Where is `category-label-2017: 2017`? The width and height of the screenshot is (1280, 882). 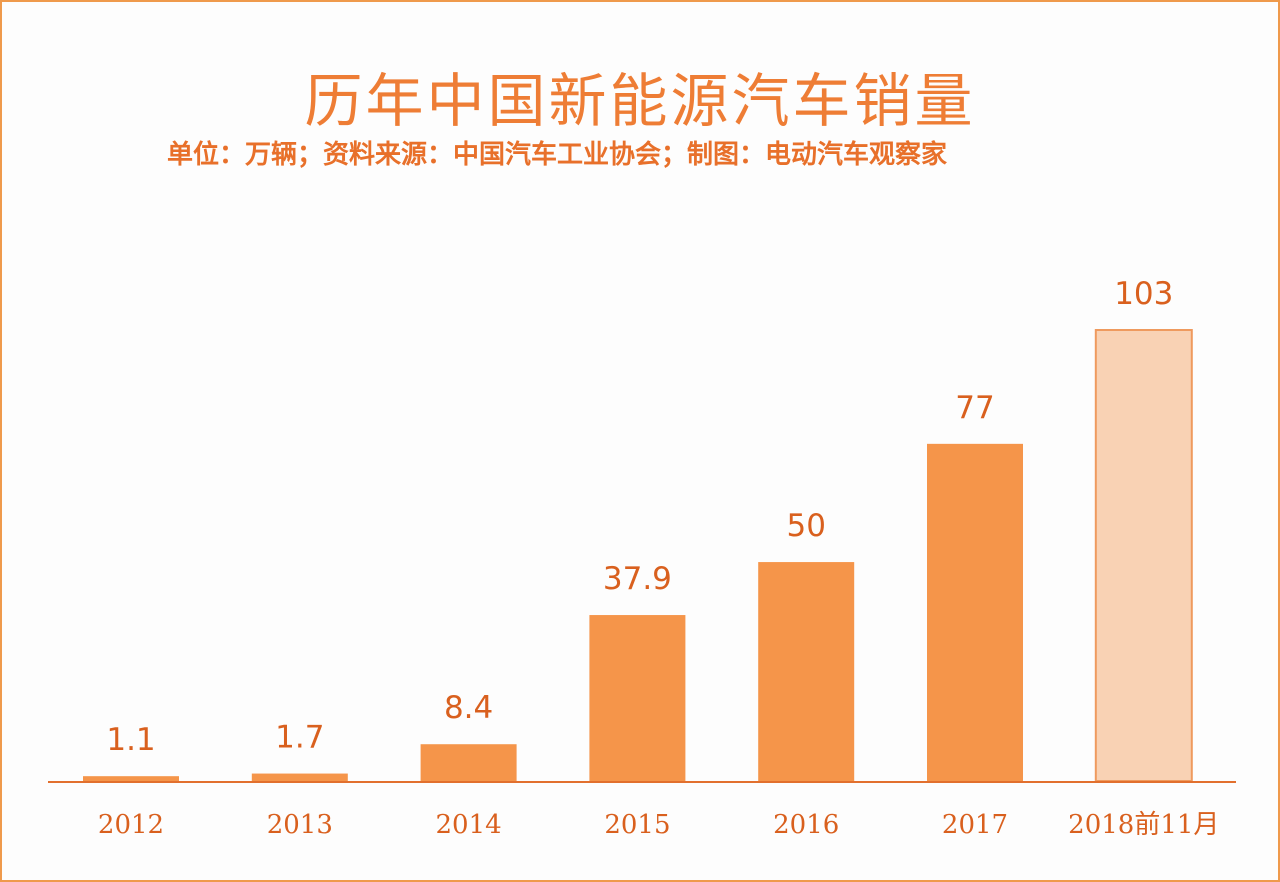 category-label-2017: 2017 is located at coordinates (975, 825).